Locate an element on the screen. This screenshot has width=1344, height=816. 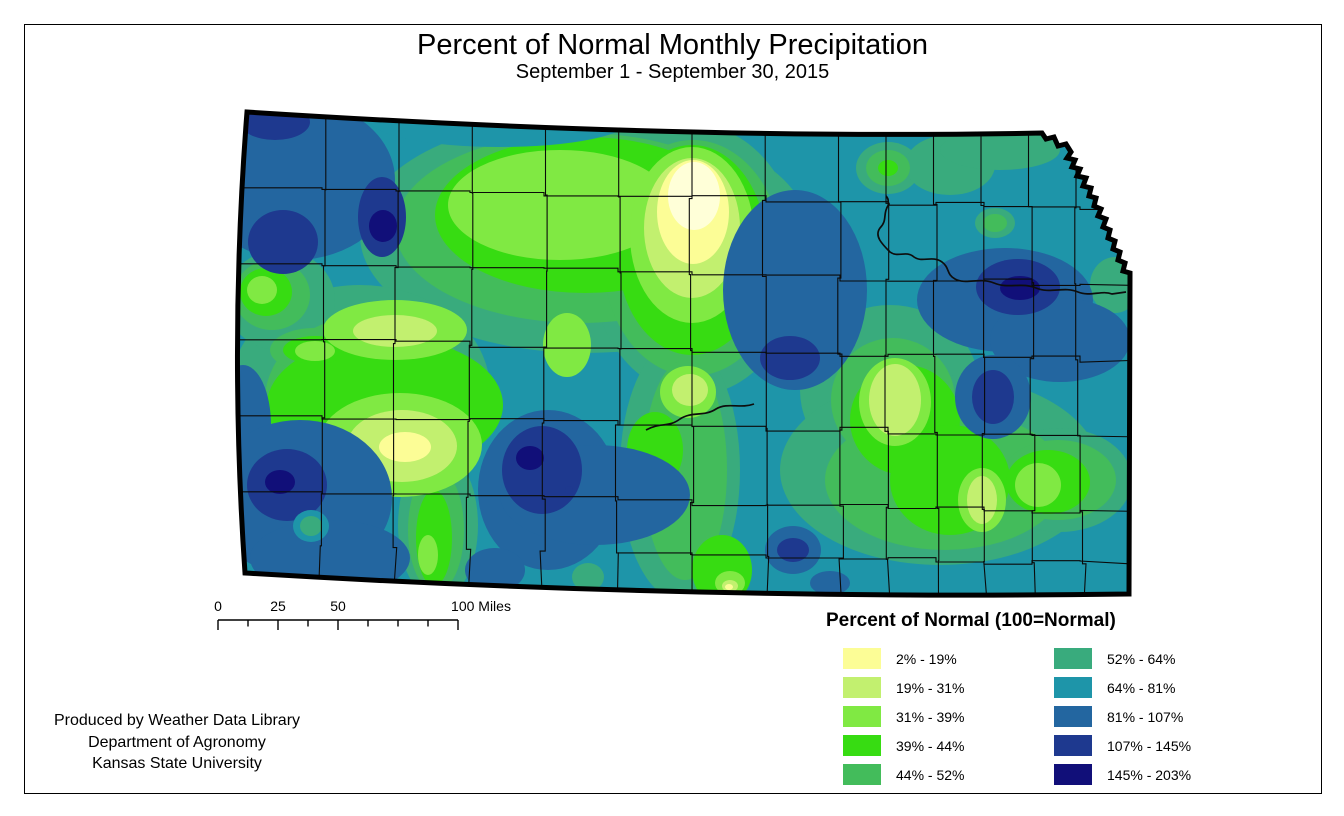
legend-item: 145% - 203% is located at coordinates (1122, 774).